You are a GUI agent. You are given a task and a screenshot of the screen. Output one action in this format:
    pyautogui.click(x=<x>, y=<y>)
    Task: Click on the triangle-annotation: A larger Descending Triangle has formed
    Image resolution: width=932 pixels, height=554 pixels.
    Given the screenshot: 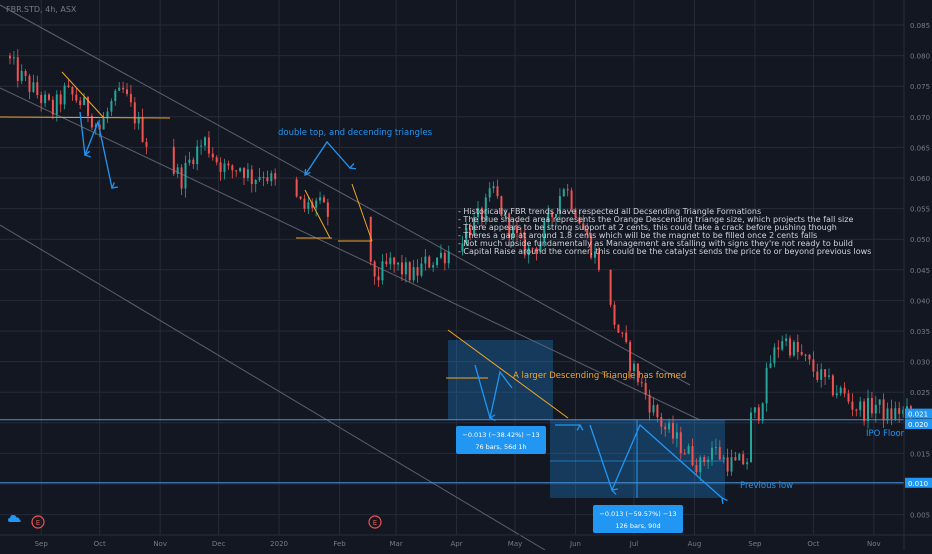 What is the action you would take?
    pyautogui.click(x=599, y=376)
    